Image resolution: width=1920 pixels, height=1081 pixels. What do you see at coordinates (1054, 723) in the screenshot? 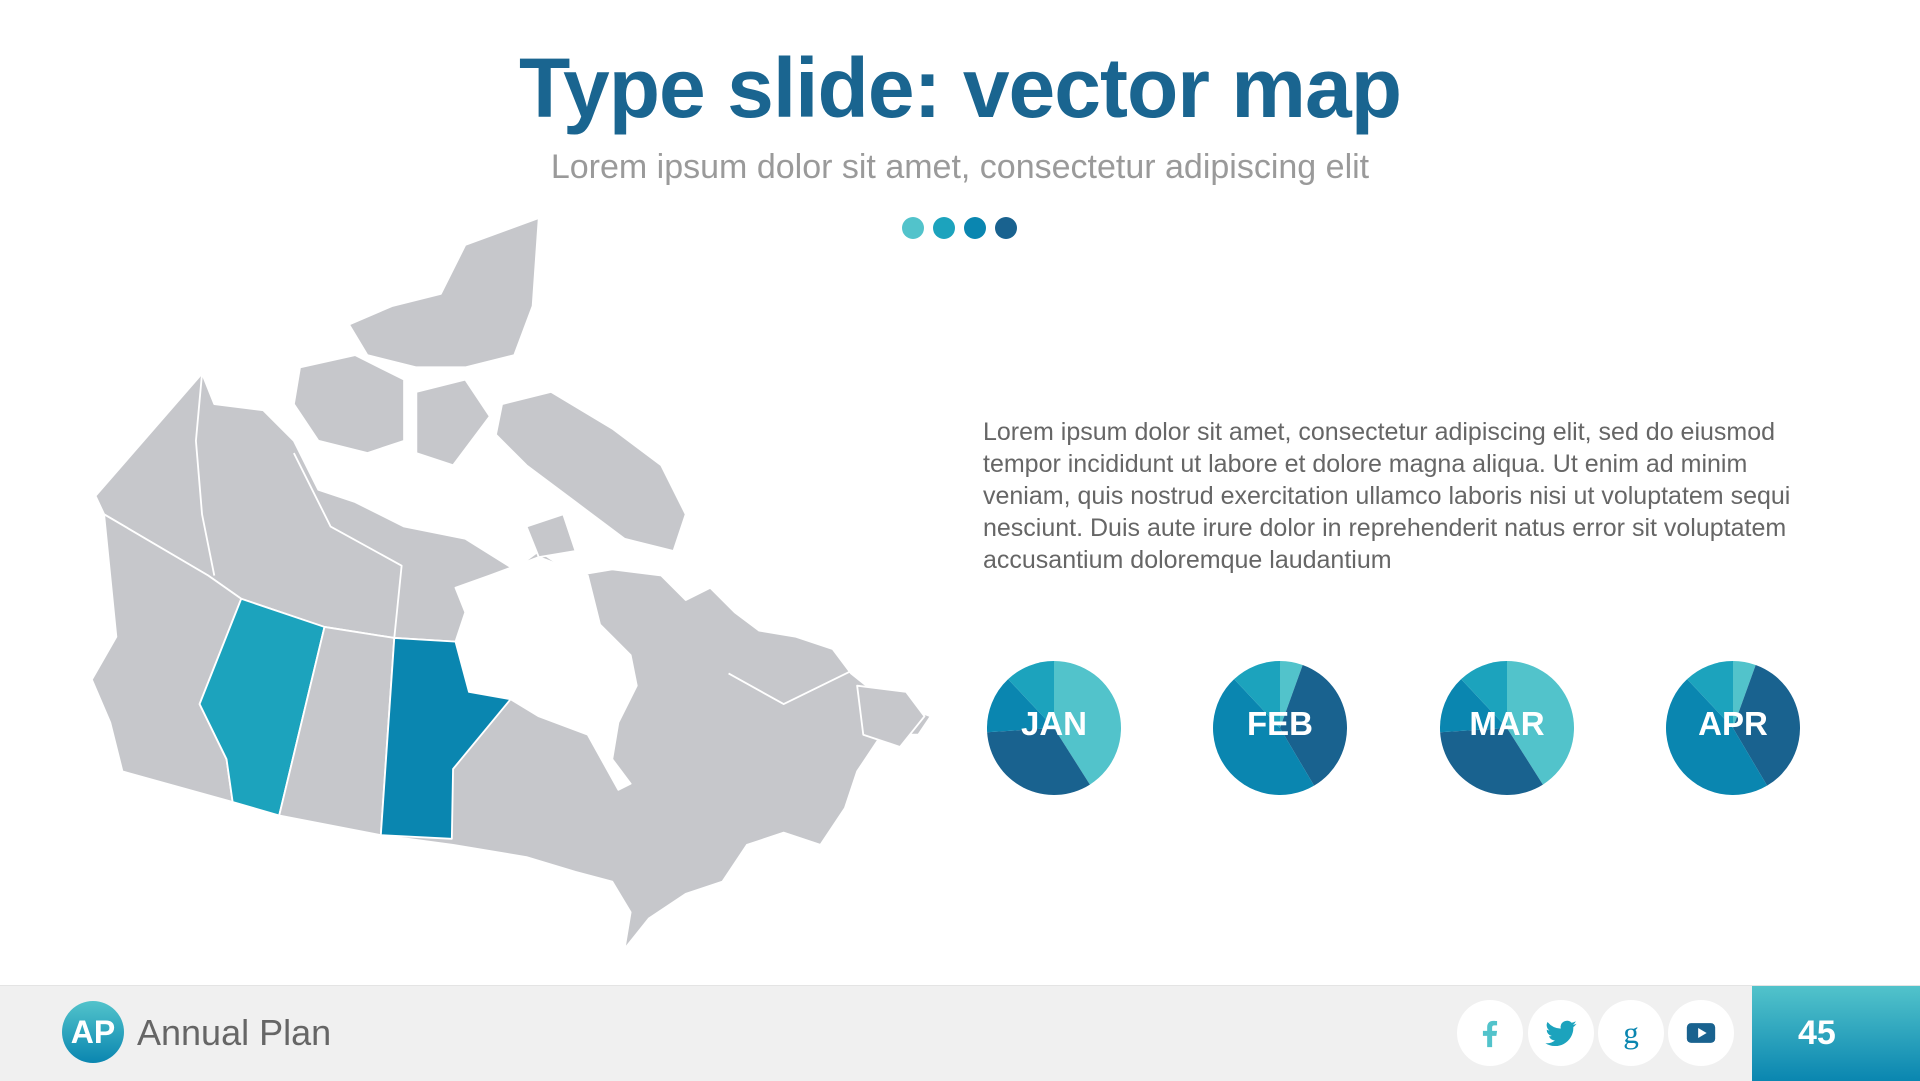
I see `pie-label: JAN` at bounding box center [1054, 723].